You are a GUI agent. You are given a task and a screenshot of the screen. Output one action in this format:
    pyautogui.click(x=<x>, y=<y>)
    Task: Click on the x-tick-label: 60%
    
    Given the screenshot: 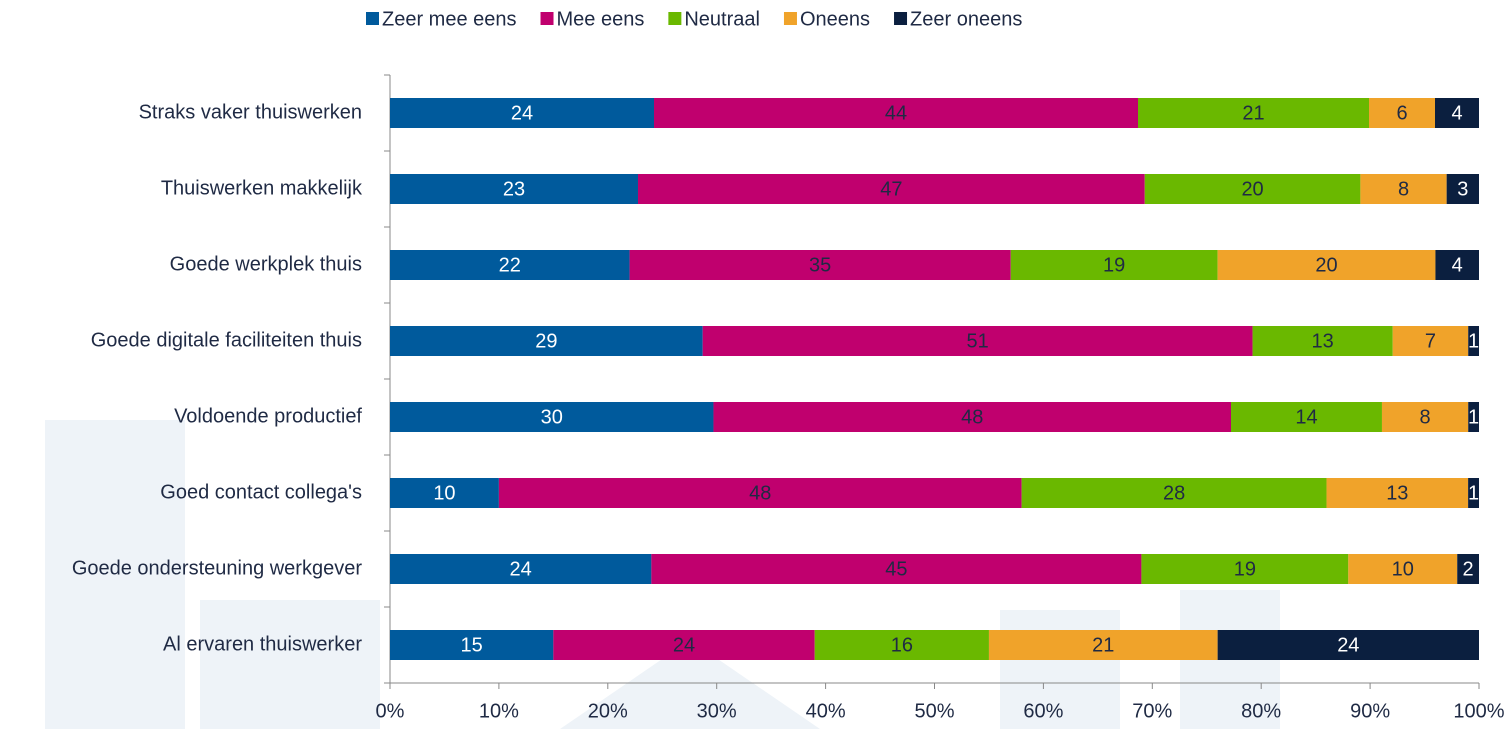 What is the action you would take?
    pyautogui.click(x=1043, y=711)
    